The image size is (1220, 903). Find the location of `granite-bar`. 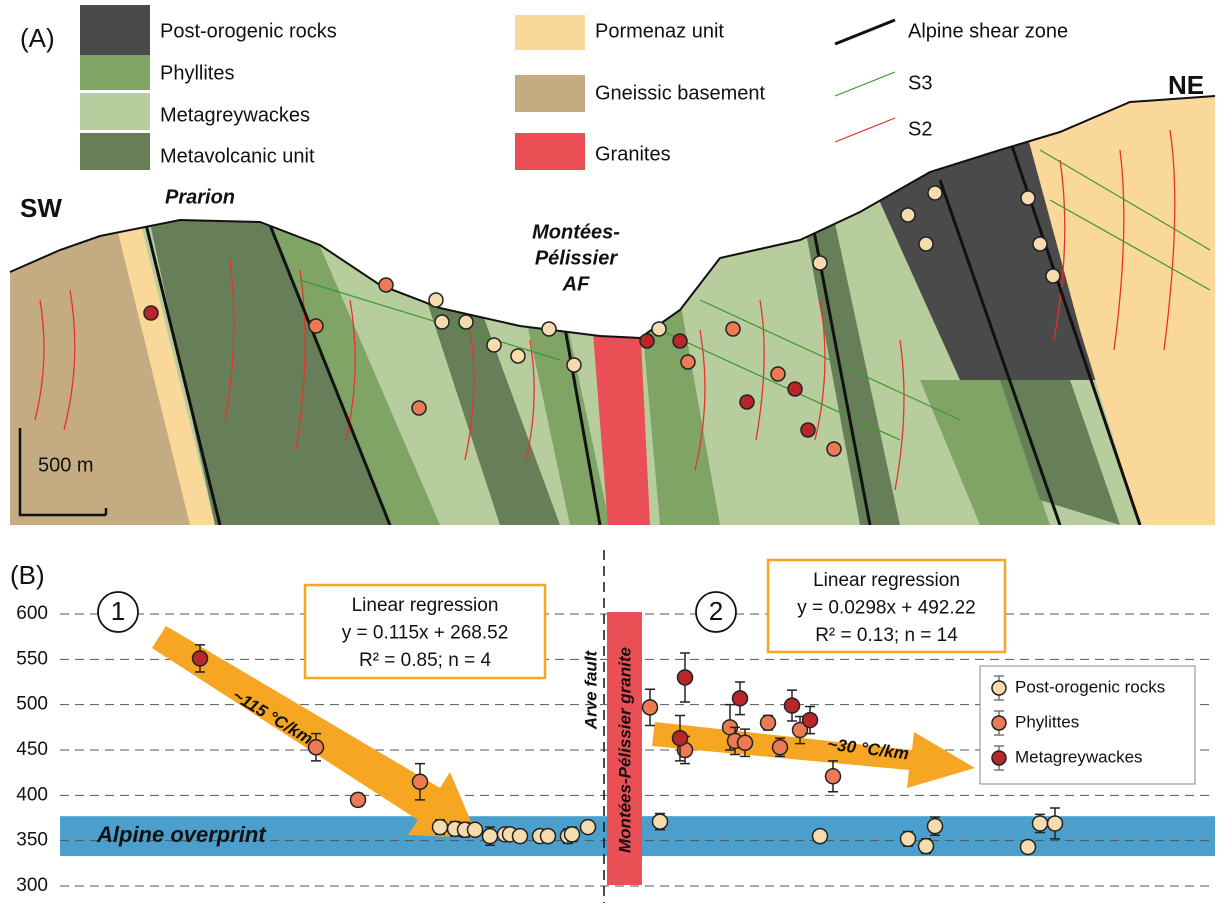

granite-bar is located at coordinates (624, 748).